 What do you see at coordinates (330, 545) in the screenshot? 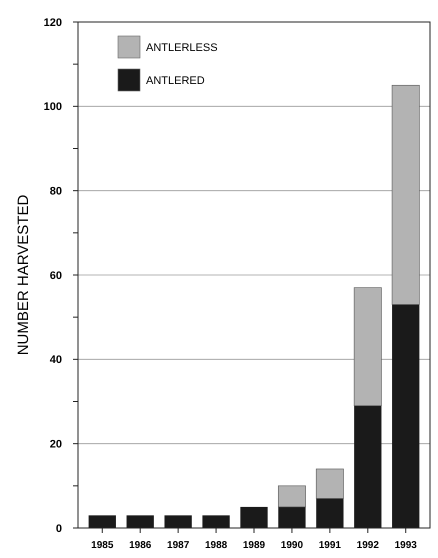
I see `x-tick-label: 1991` at bounding box center [330, 545].